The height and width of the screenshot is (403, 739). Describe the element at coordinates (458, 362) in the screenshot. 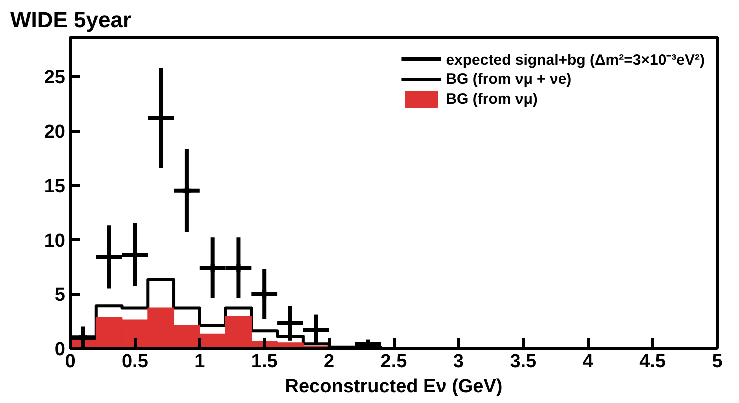

I see `x-tick-label: 3` at that location.